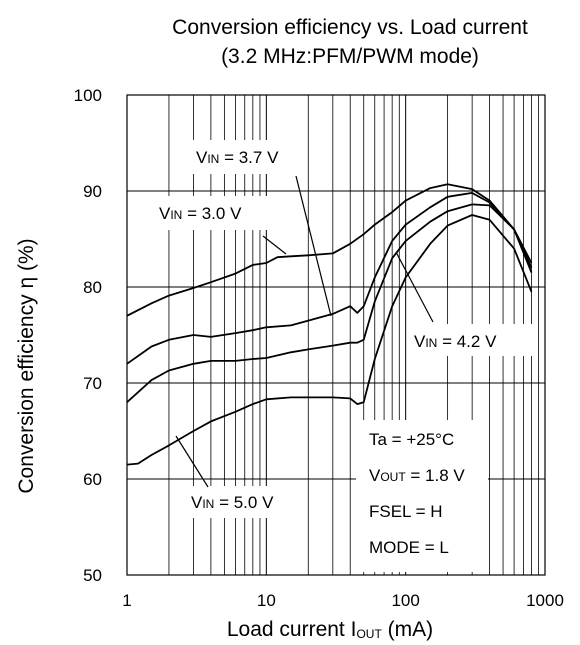 Image resolution: width=580 pixels, height=645 pixels. What do you see at coordinates (92, 191) in the screenshot?
I see `y-tick-label: 90` at bounding box center [92, 191].